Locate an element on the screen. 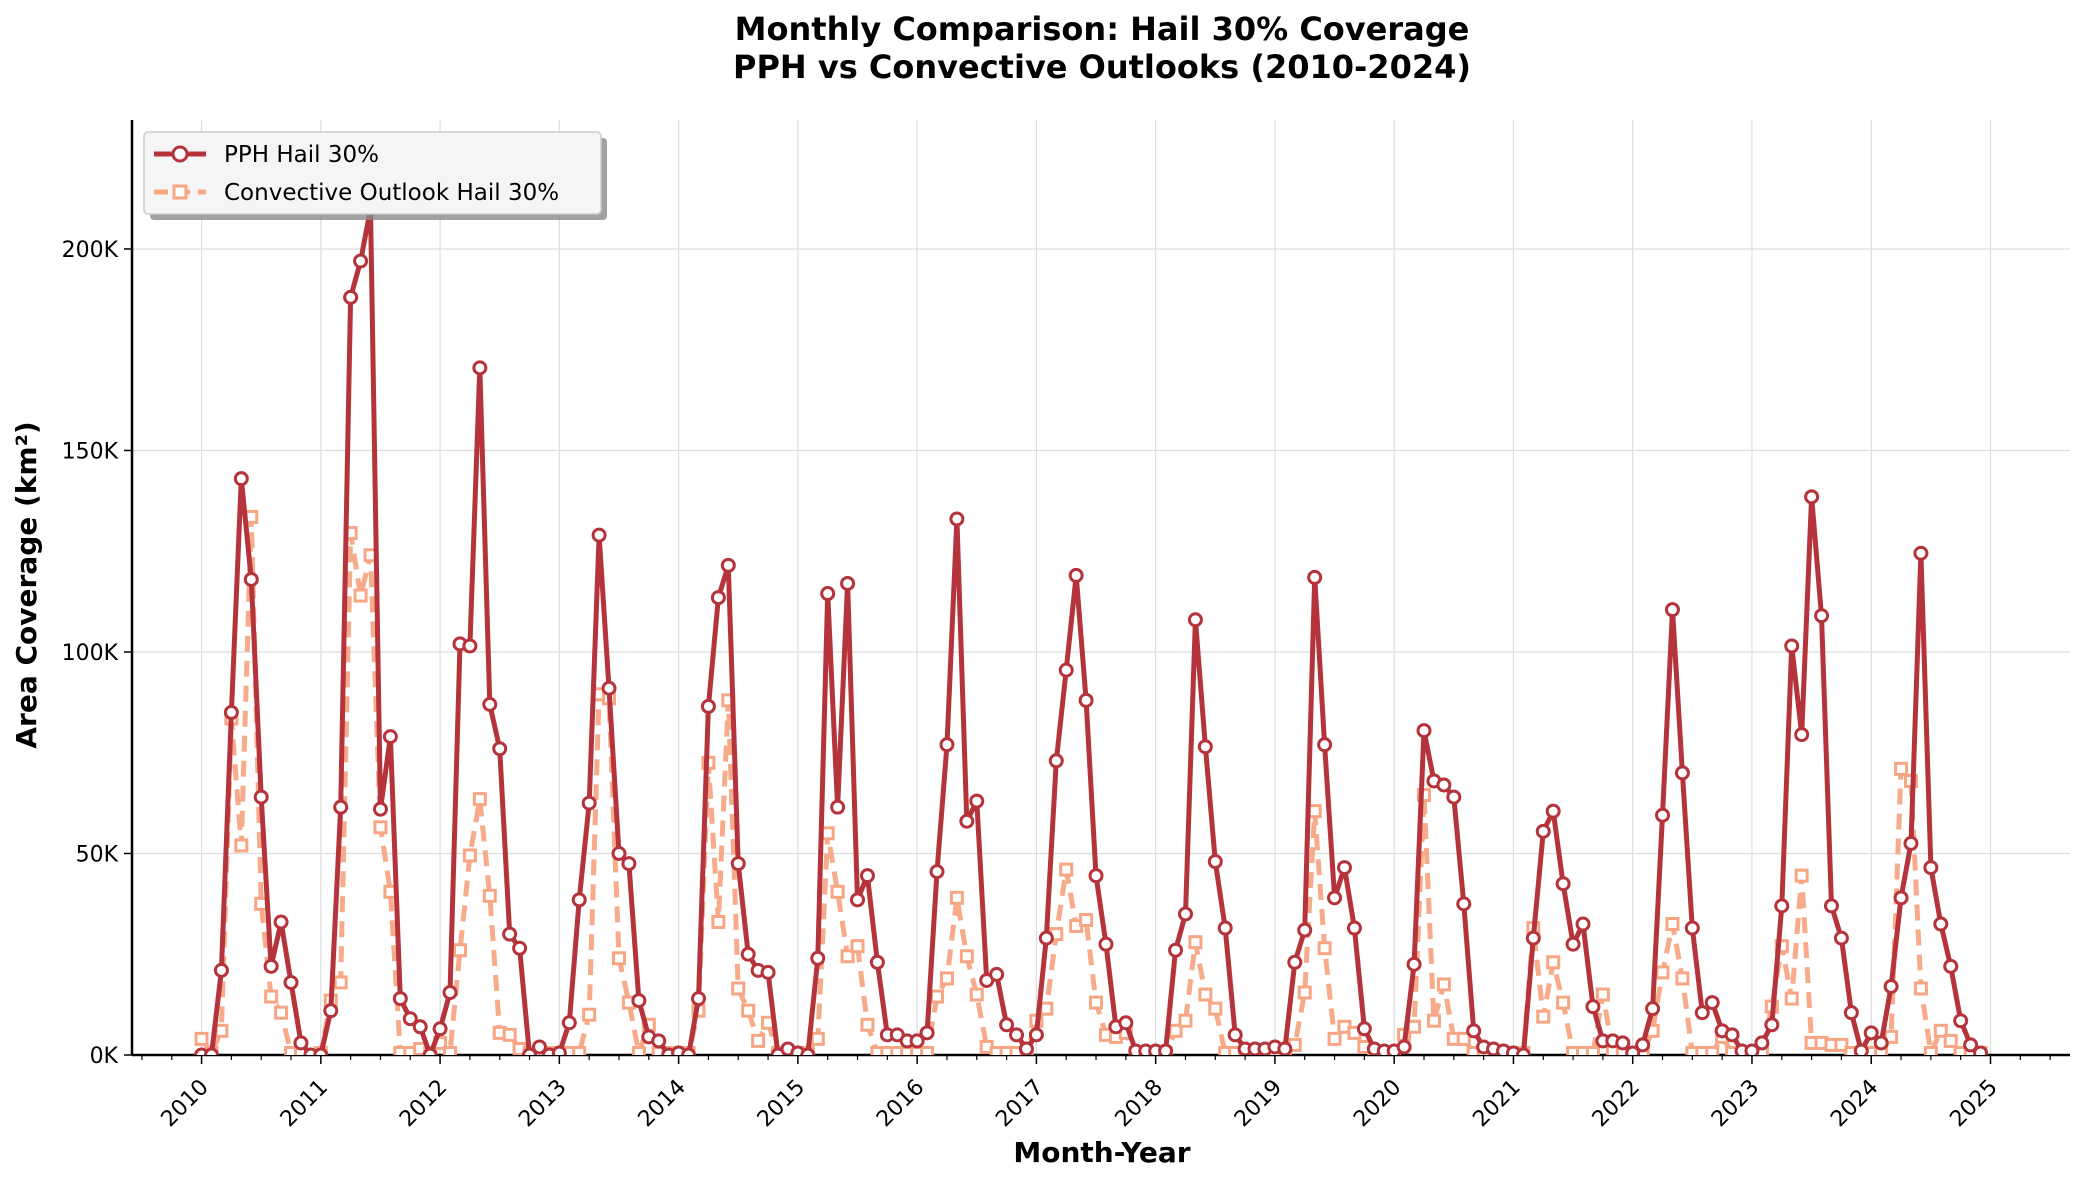 This screenshot has width=2076, height=1178. x-tick-label: 2017 is located at coordinates (1019, 1103).